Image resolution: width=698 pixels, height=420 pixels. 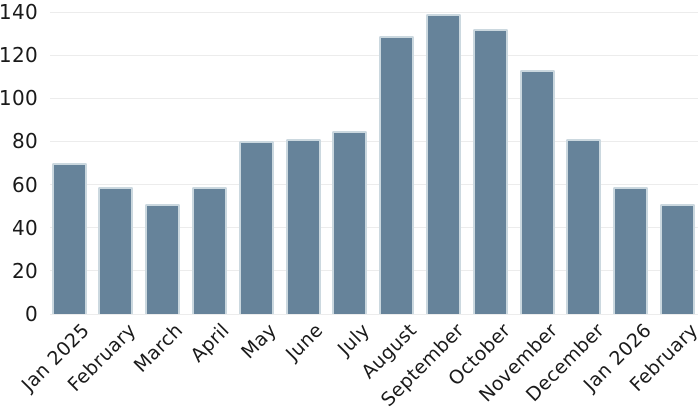 What do you see at coordinates (24, 227) in the screenshot?
I see `y-tick-label: 40` at bounding box center [24, 227].